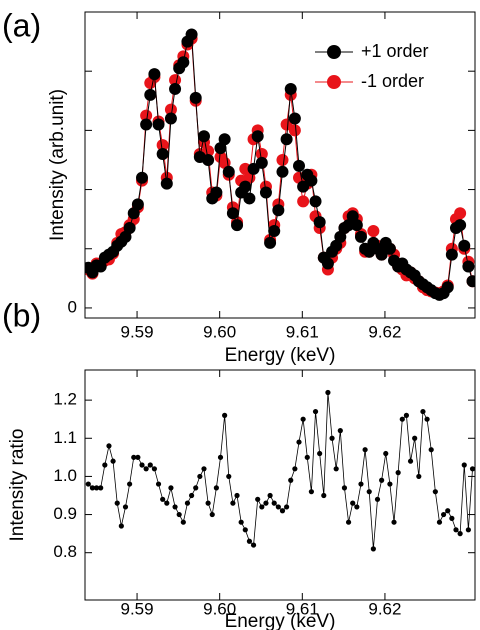  Describe the element at coordinates (65, 513) in the screenshot. I see `y-tick-label: 0.9` at that location.